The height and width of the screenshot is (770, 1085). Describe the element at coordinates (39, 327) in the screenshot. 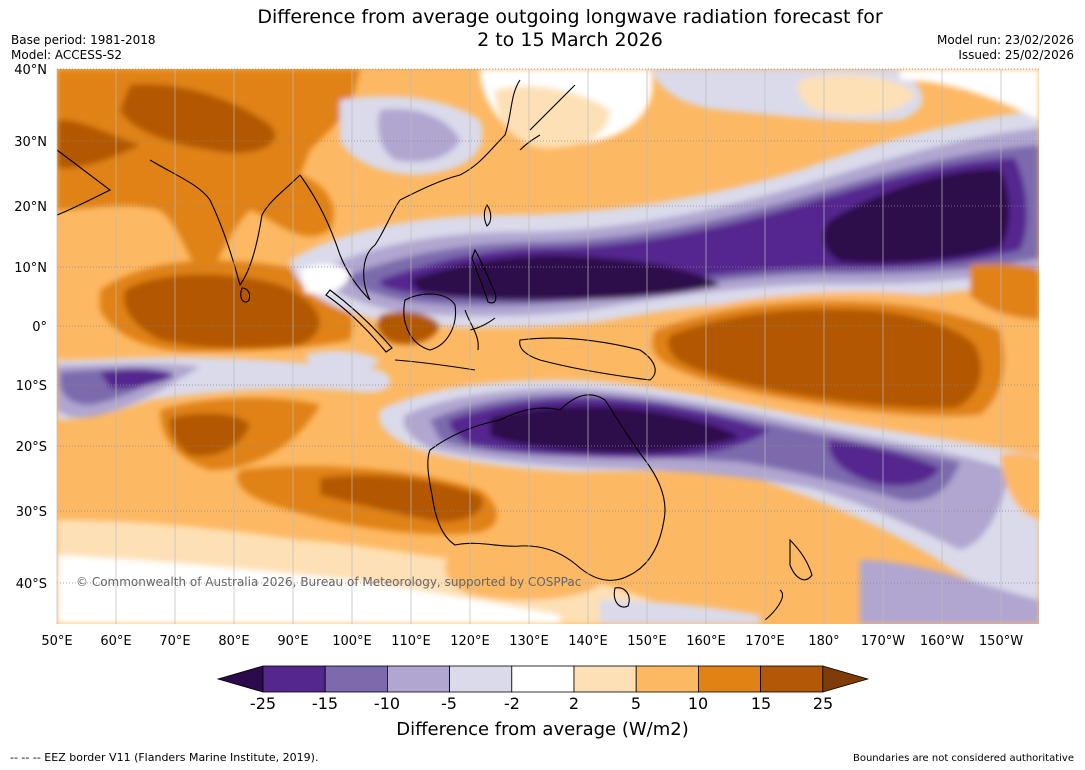

I see `lat-label: 0°` at that location.